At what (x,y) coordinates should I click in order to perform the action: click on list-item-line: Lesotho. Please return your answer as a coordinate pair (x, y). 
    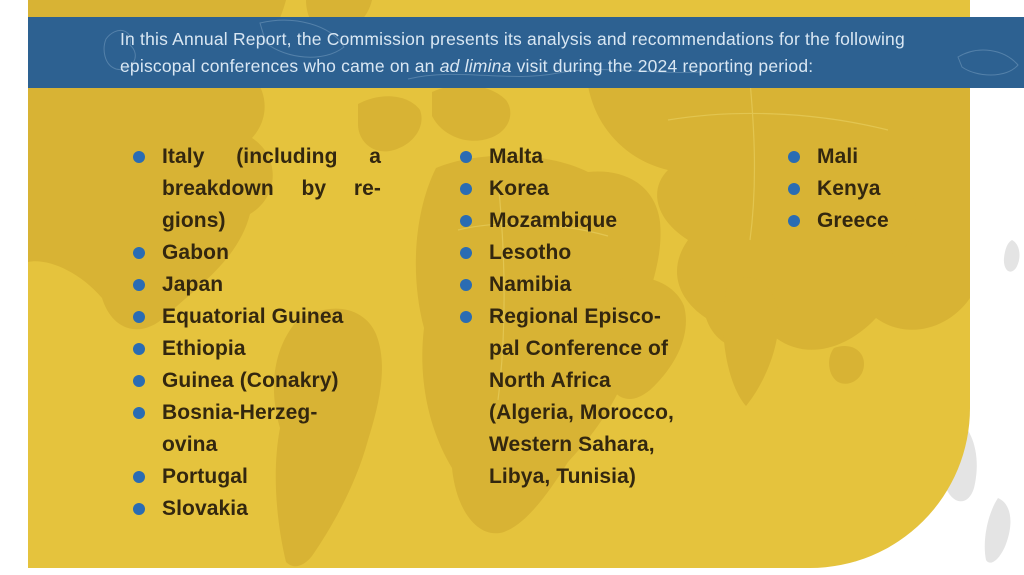
    Looking at the image, I should click on (530, 252).